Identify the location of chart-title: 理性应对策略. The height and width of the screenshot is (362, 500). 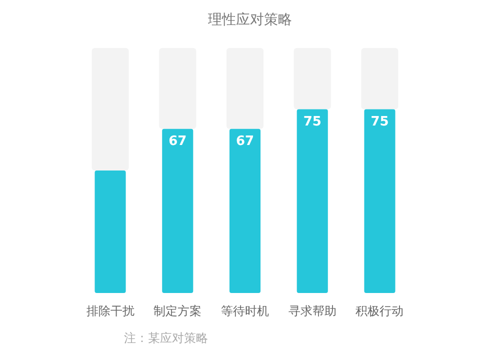
(250, 20).